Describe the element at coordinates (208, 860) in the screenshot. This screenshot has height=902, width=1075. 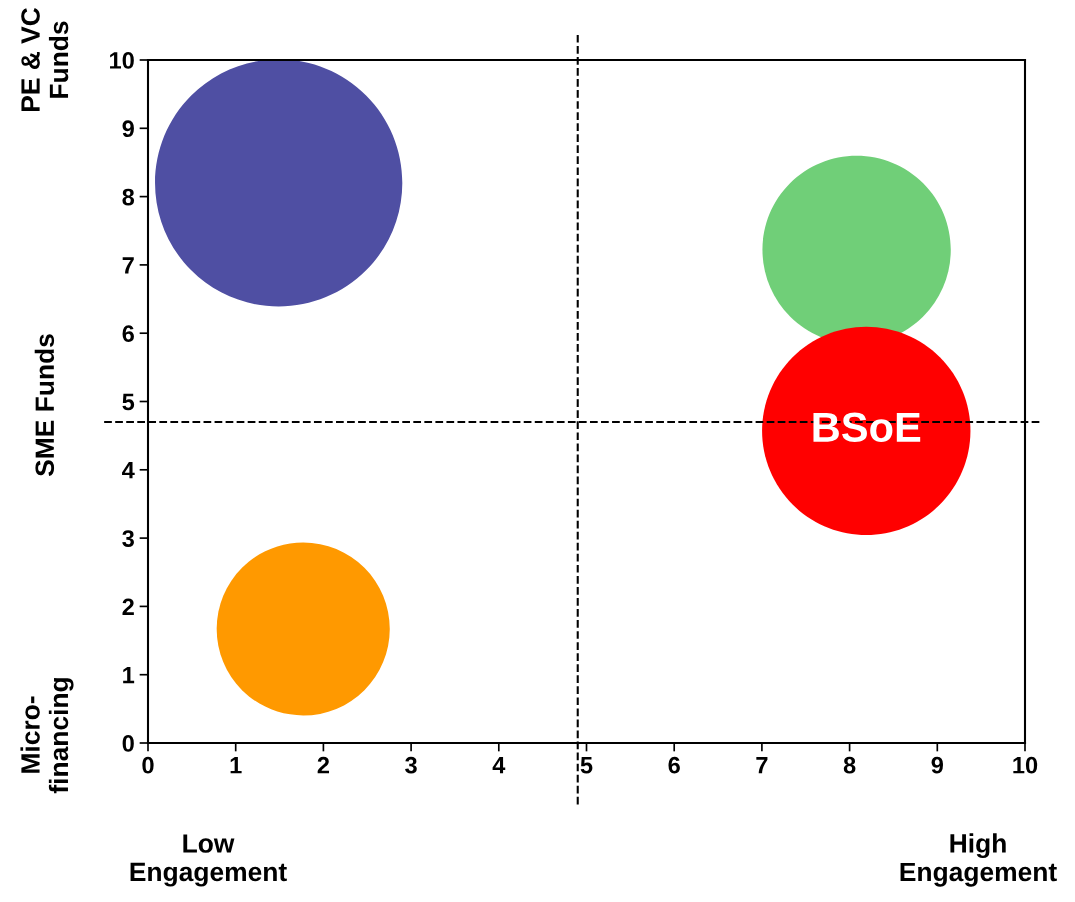
I see `text: Low Engagement` at that location.